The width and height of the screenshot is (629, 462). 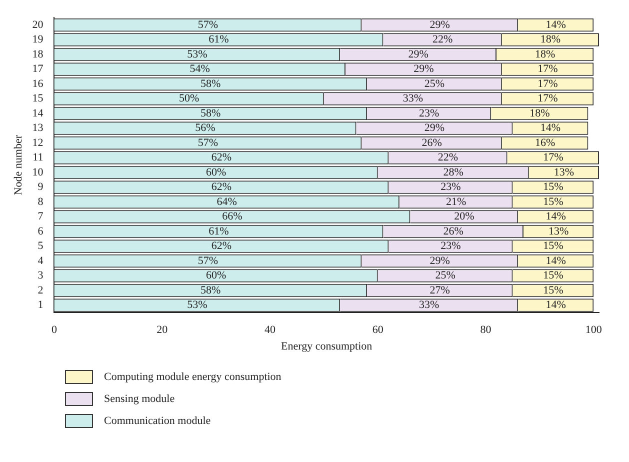 I want to click on legend-label: Communication module, so click(x=157, y=421).